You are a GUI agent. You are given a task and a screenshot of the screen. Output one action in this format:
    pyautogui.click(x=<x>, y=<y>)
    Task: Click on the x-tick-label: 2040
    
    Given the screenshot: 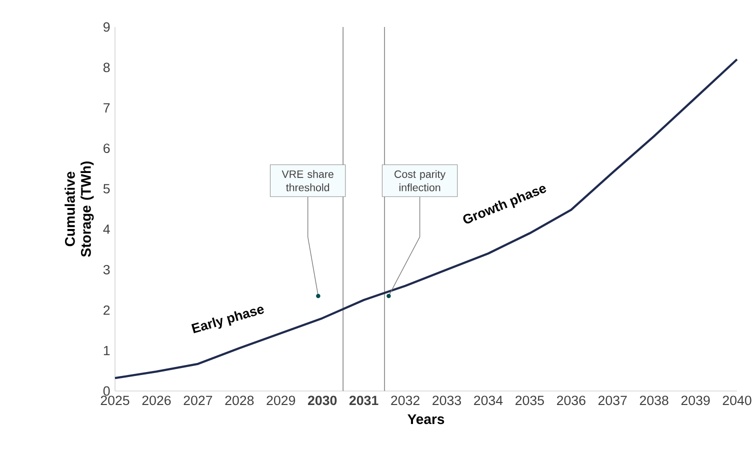 What is the action you would take?
    pyautogui.click(x=737, y=401)
    